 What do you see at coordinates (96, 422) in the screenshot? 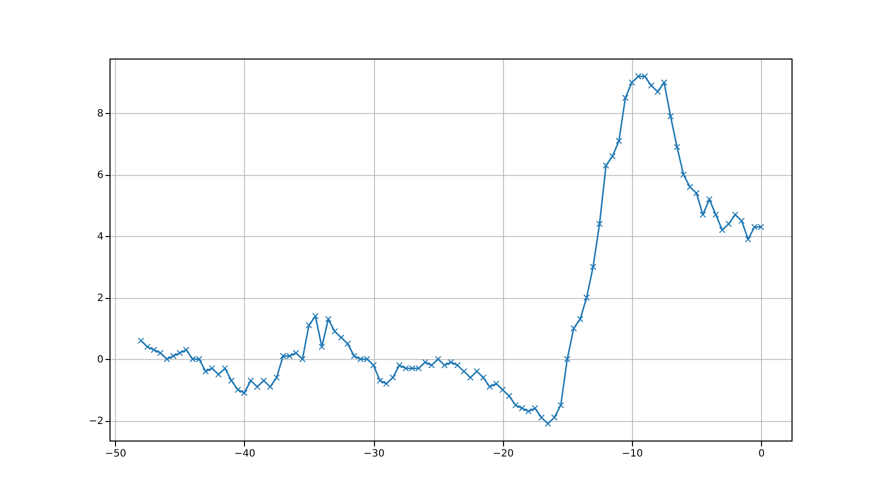
I see `y-tick-label: −2` at bounding box center [96, 422].